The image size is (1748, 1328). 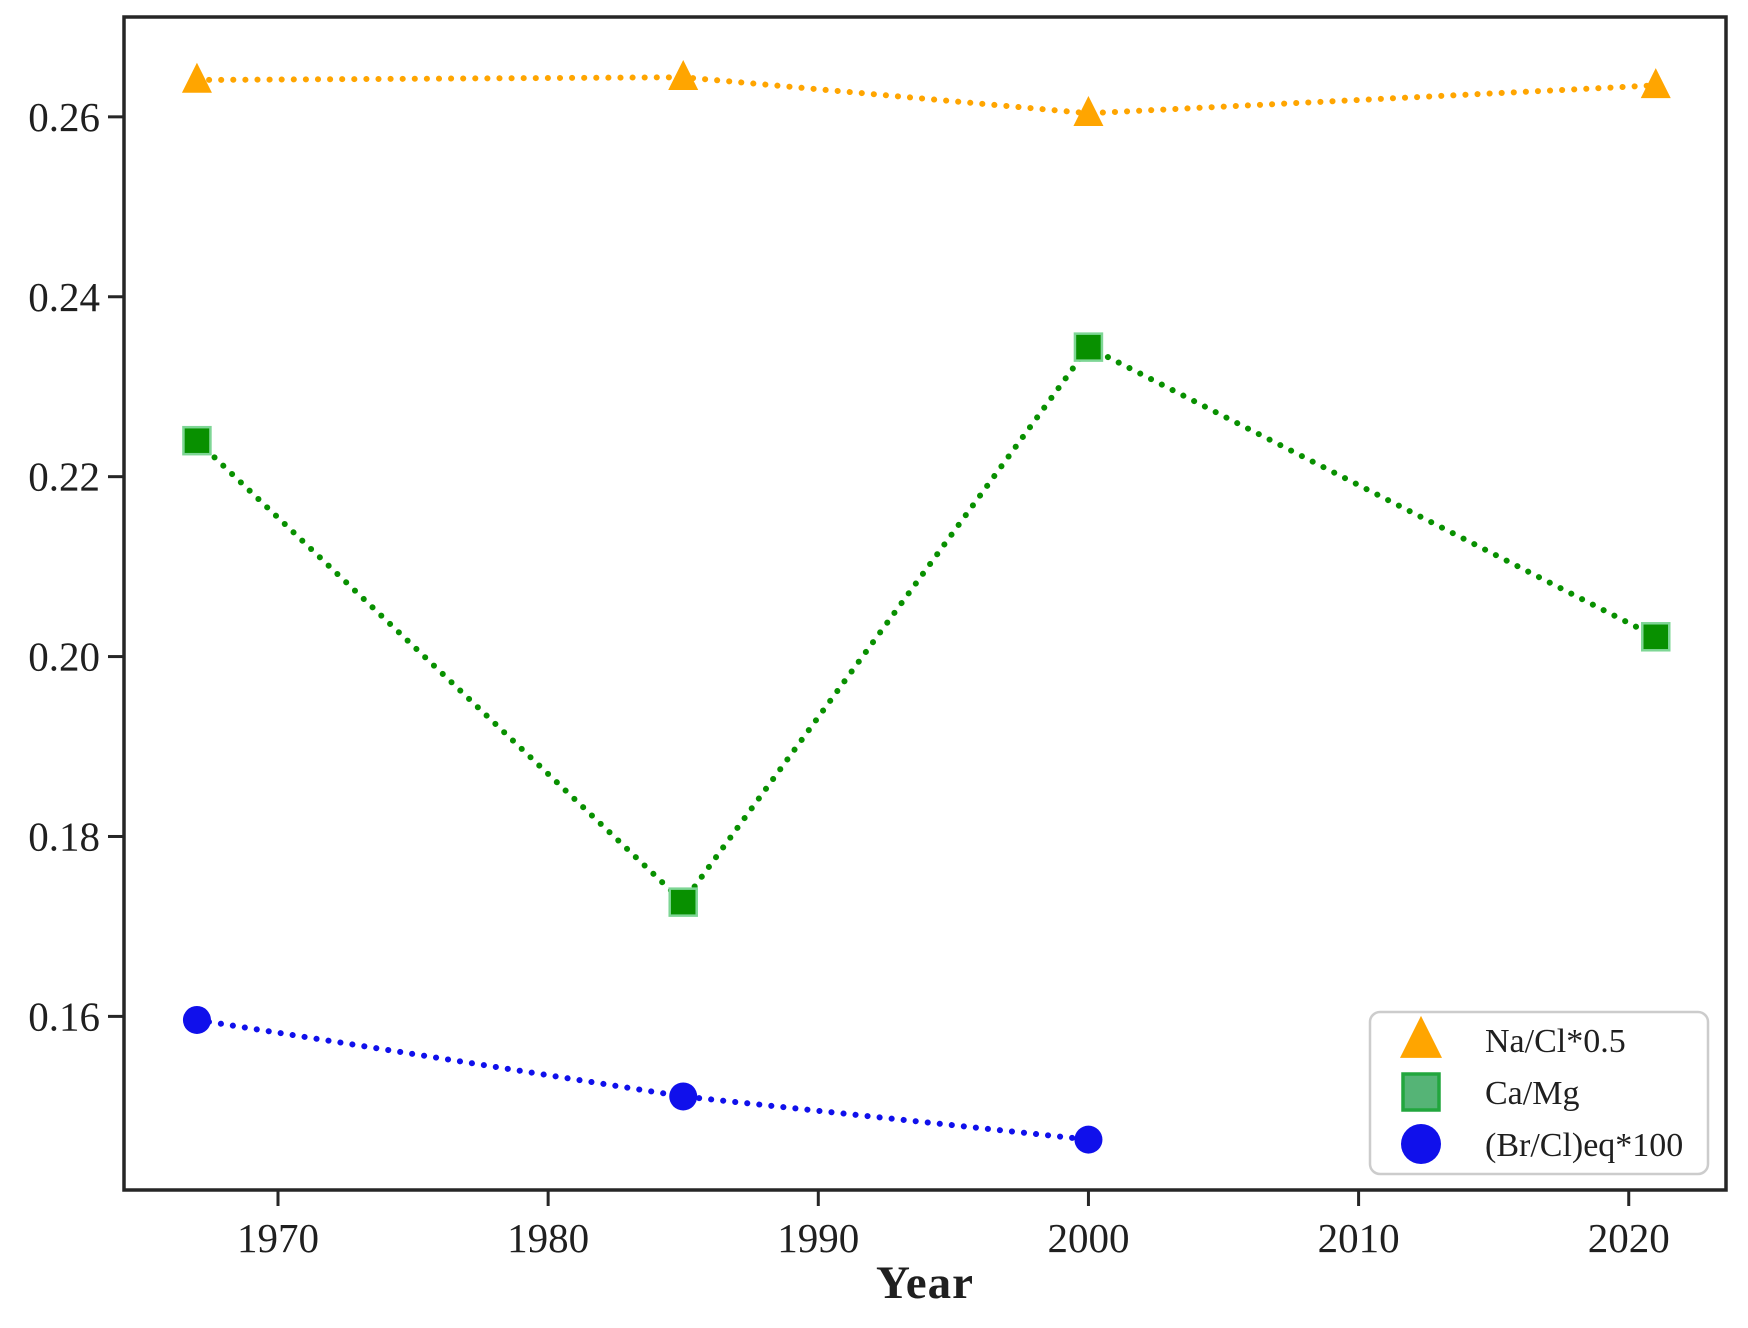 I want to click on y-tick-label: 0.16, so click(x=64, y=1016).